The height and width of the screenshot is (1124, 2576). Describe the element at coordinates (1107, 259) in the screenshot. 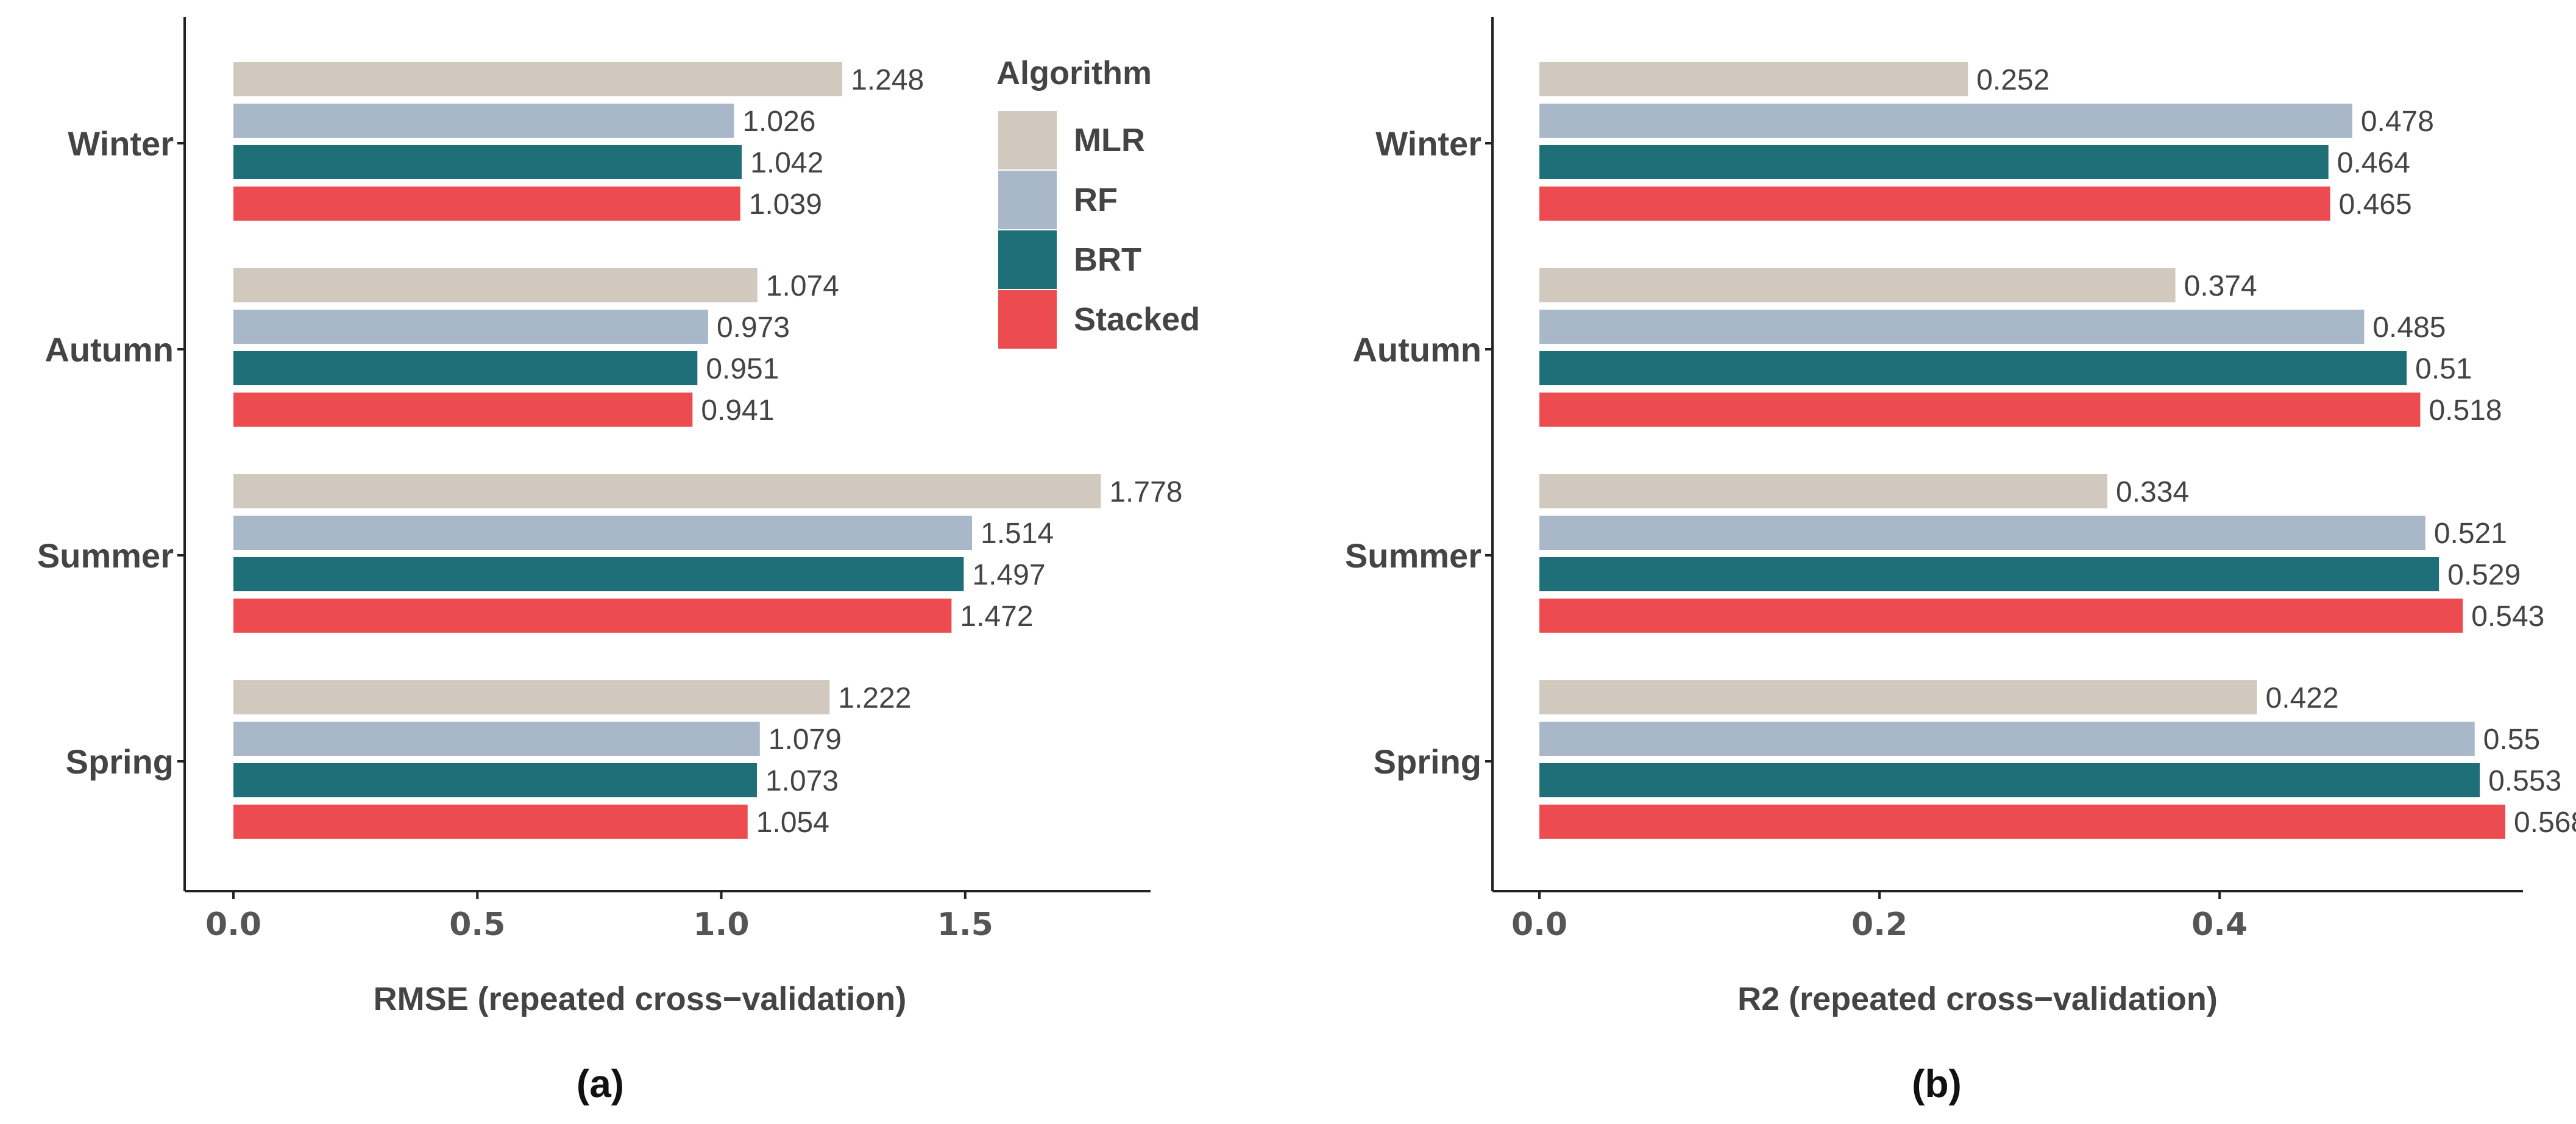

I see `legend-label-brt: BRT` at that location.